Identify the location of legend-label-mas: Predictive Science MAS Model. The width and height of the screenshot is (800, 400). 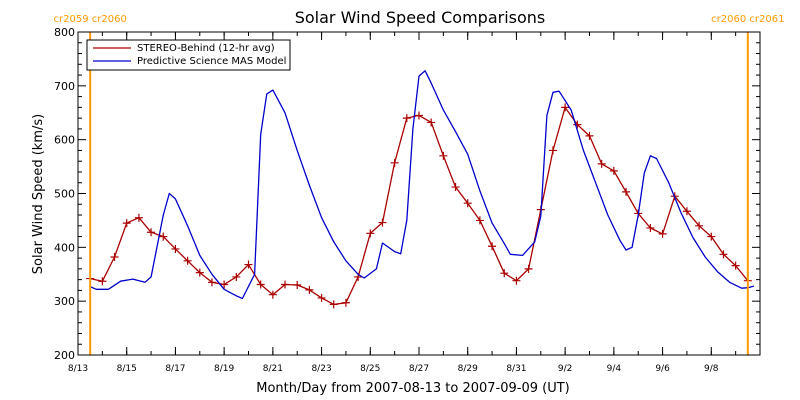
(211, 61).